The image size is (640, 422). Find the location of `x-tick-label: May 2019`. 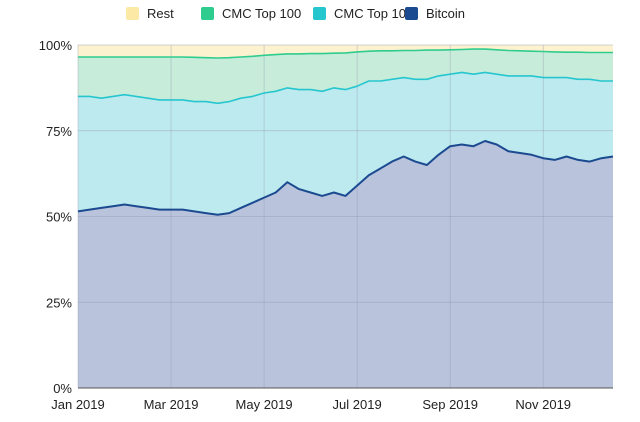

x-tick-label: May 2019 is located at coordinates (264, 404).